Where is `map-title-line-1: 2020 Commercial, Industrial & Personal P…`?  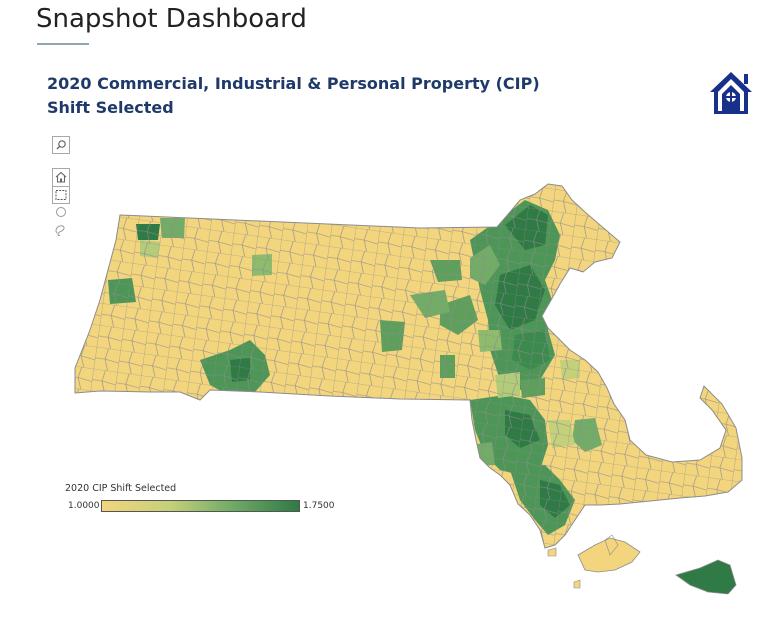
map-title-line-1: 2020 Commercial, Industrial & Personal P… is located at coordinates (293, 83).